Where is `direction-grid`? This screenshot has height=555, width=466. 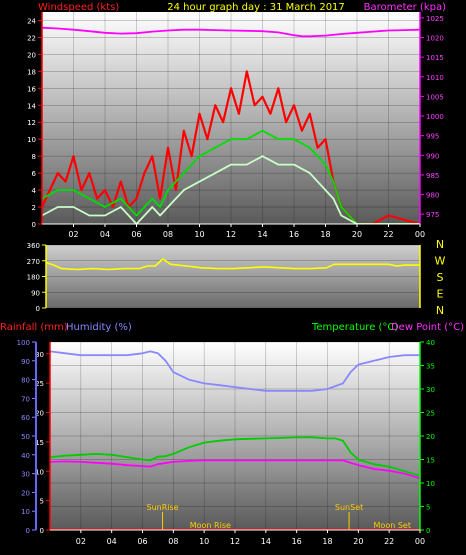 direction-grid is located at coordinates (233, 276).